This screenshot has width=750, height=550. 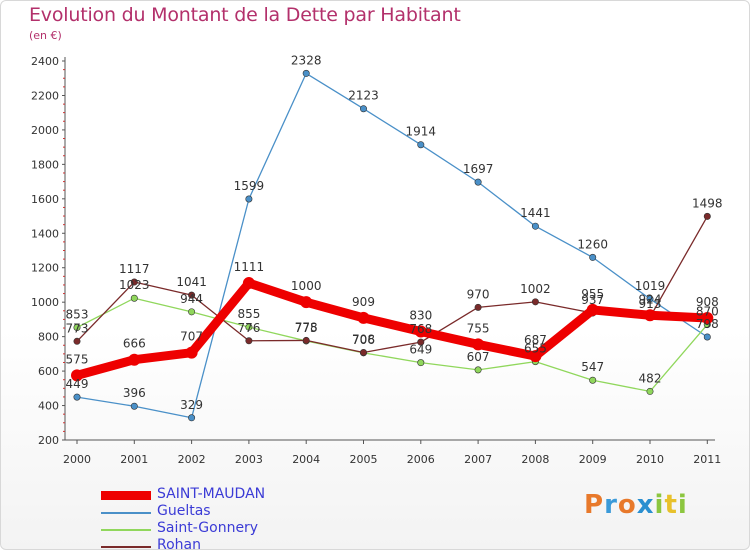 I want to click on data-label: 1441, so click(x=535, y=213).